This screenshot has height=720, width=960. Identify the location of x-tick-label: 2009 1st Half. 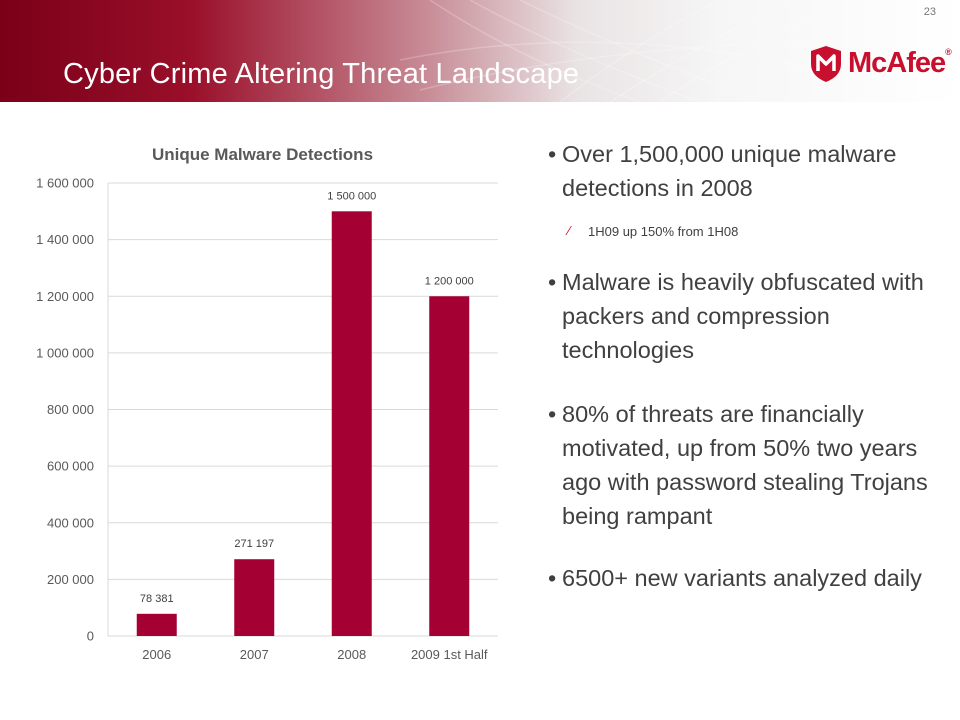
(449, 654).